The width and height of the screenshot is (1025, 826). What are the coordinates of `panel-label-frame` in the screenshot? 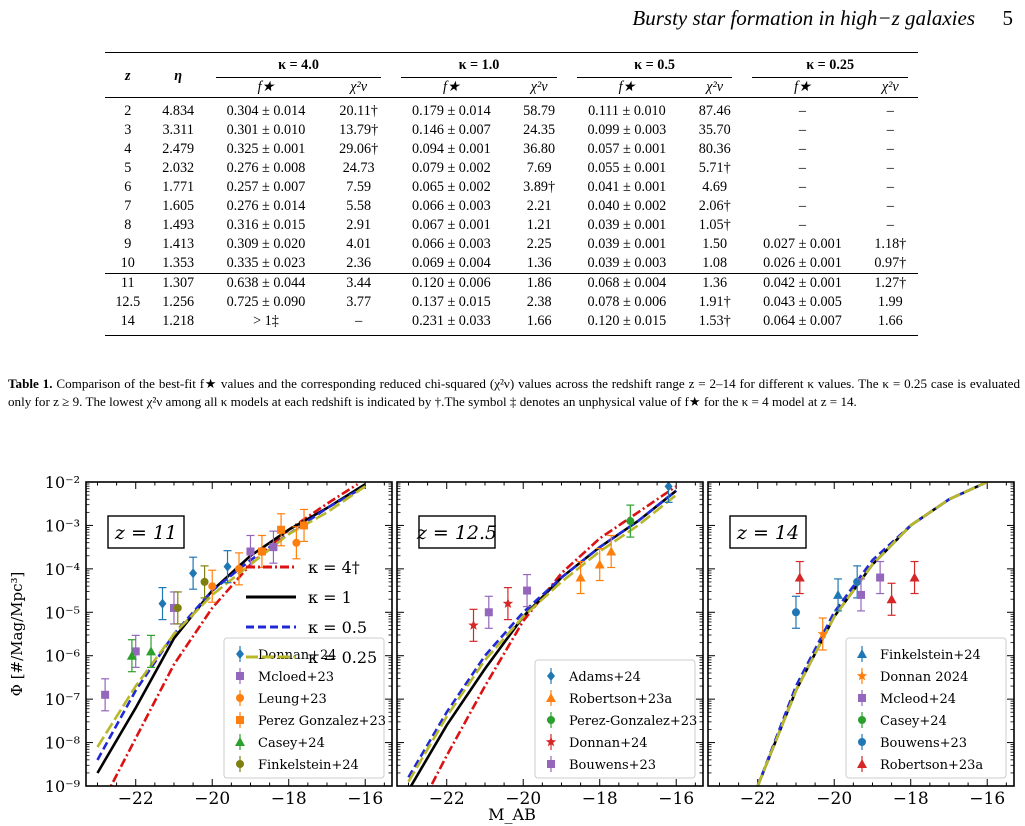 It's located at (457, 532).